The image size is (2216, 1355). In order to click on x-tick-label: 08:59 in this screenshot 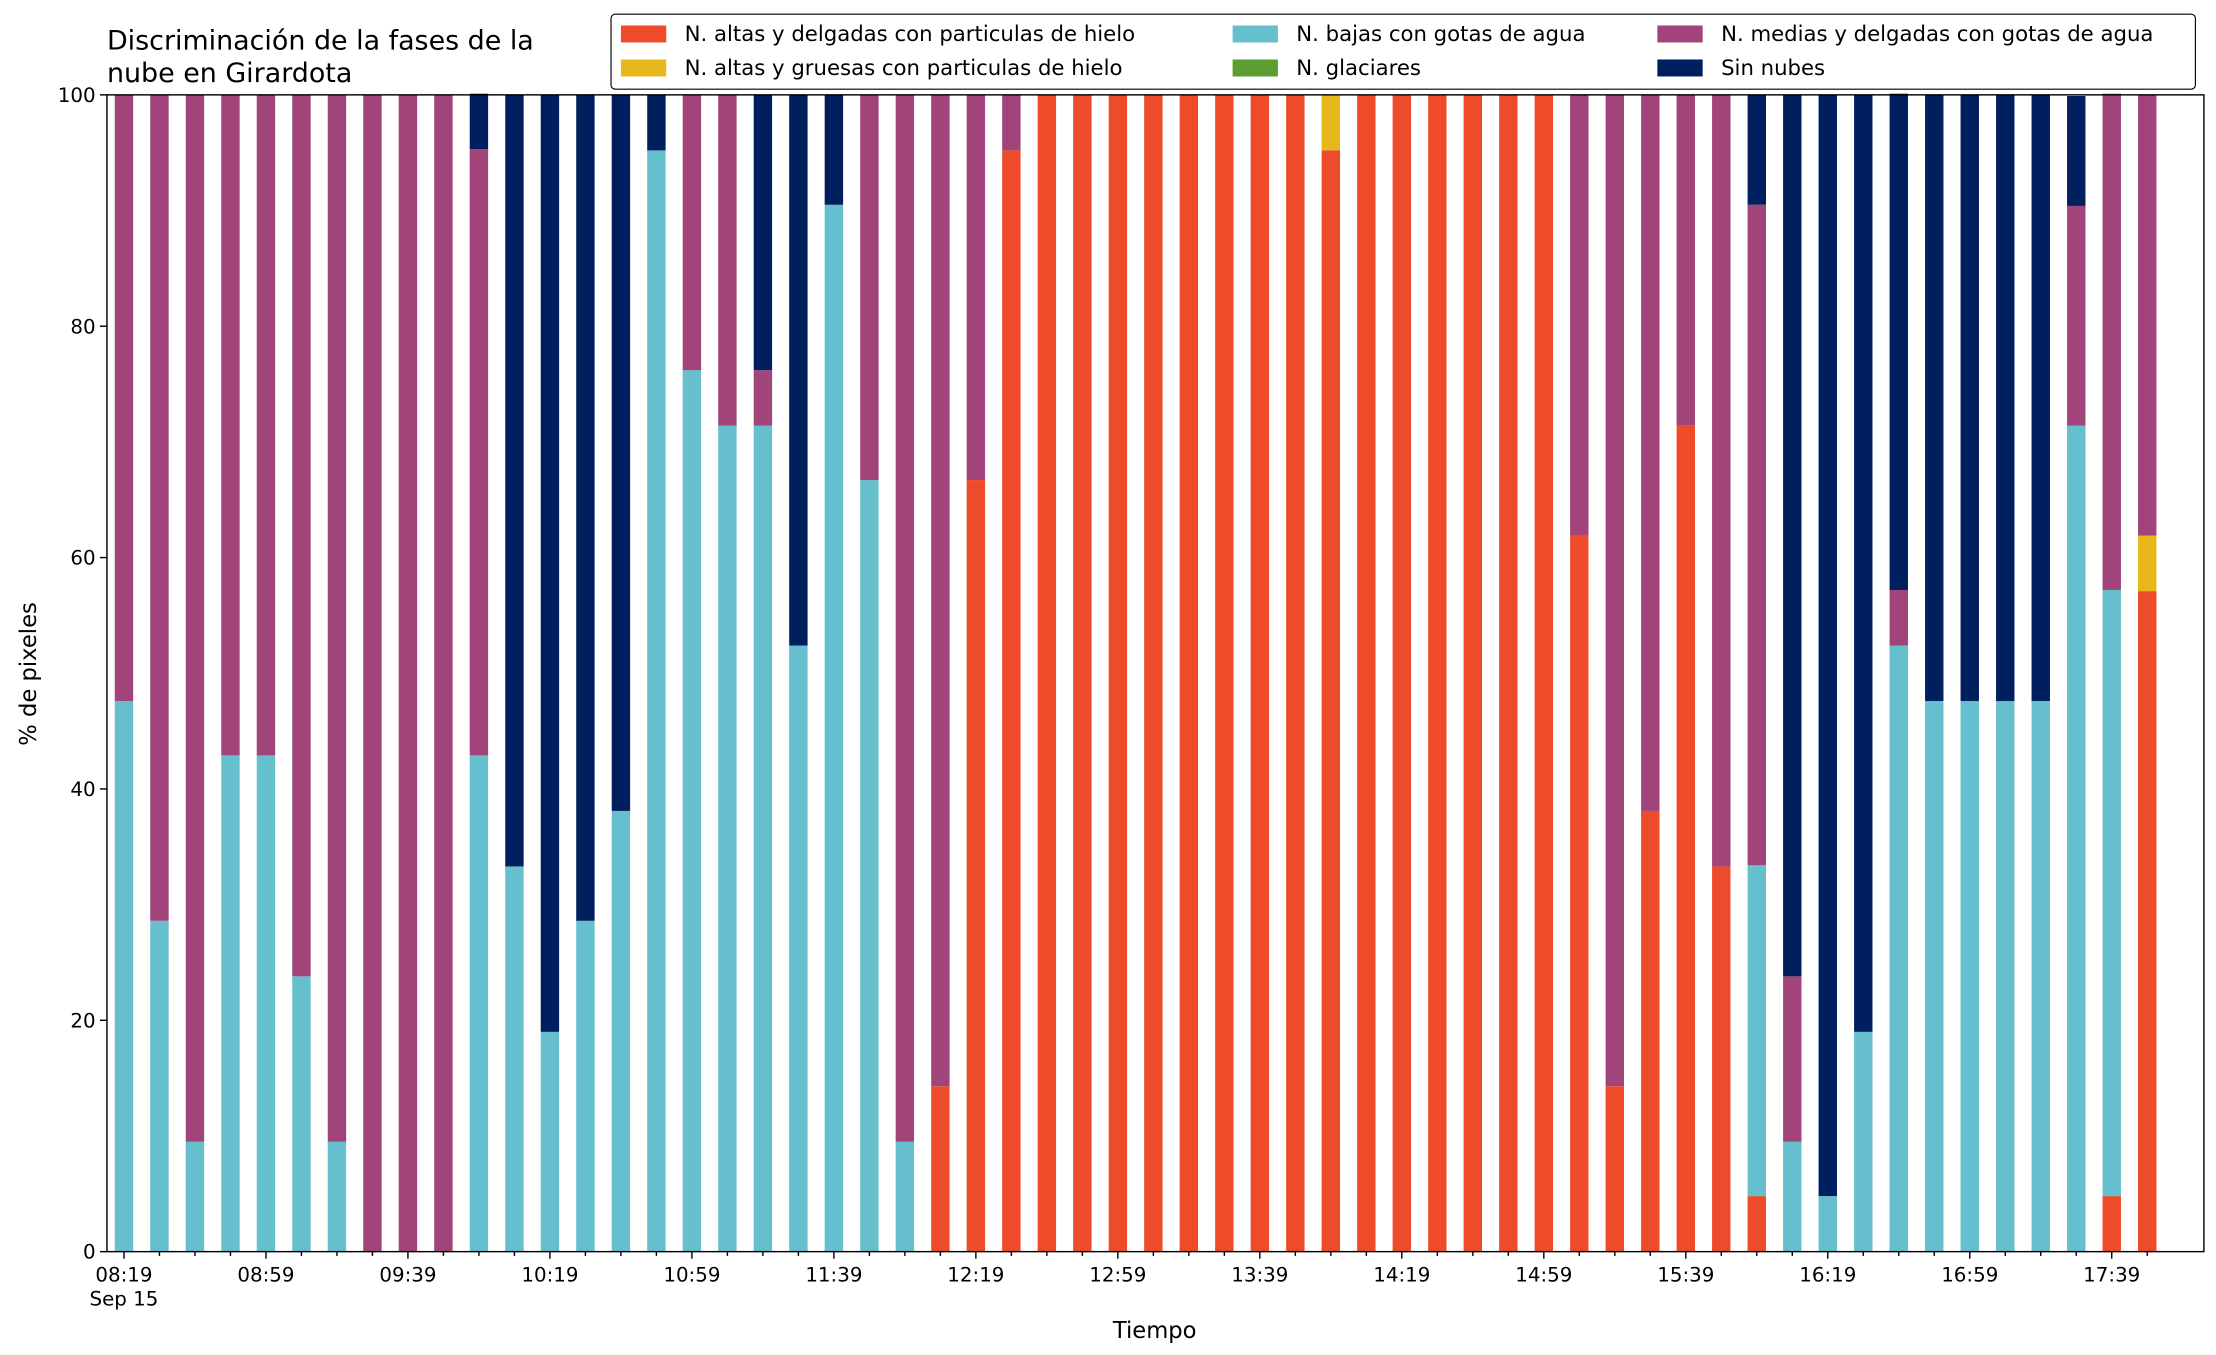, I will do `click(265, 1274)`.